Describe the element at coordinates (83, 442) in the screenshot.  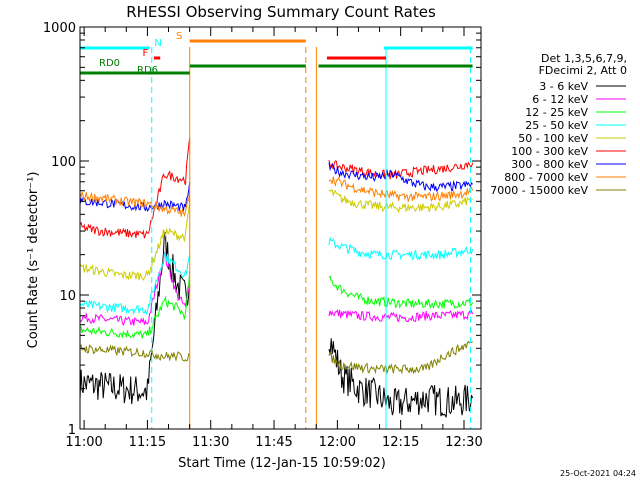
I see `x-tick-label: 11:00` at that location.